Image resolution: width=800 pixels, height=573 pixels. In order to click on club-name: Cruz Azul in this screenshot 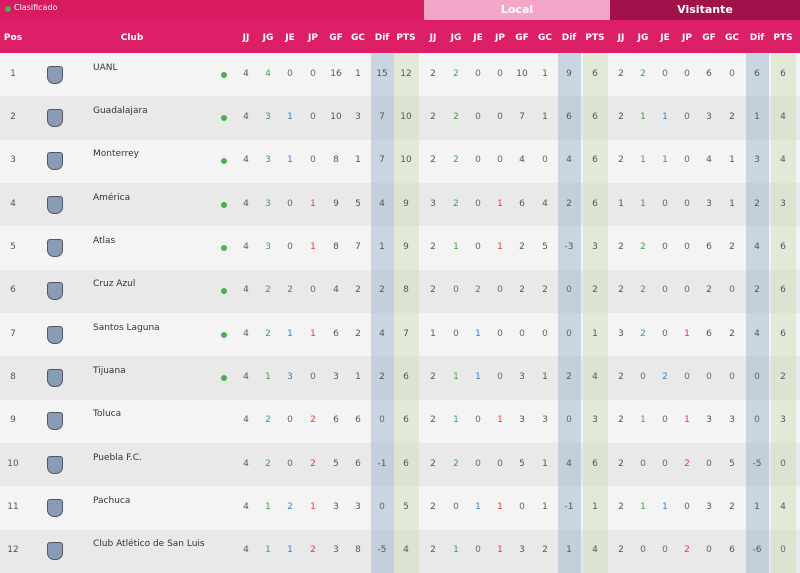, I will do `click(114, 284)`.